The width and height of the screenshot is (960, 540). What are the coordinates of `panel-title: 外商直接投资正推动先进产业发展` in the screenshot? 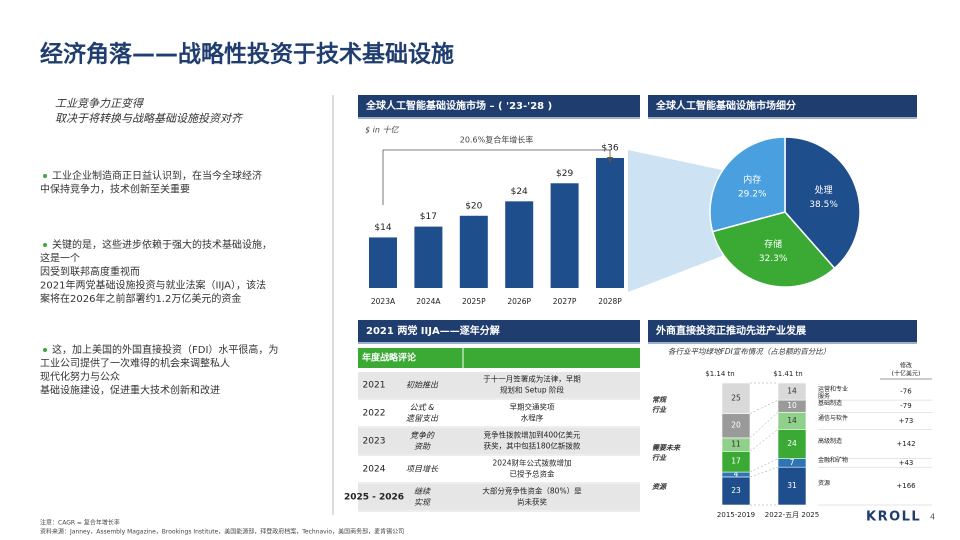 It's located at (730, 330).